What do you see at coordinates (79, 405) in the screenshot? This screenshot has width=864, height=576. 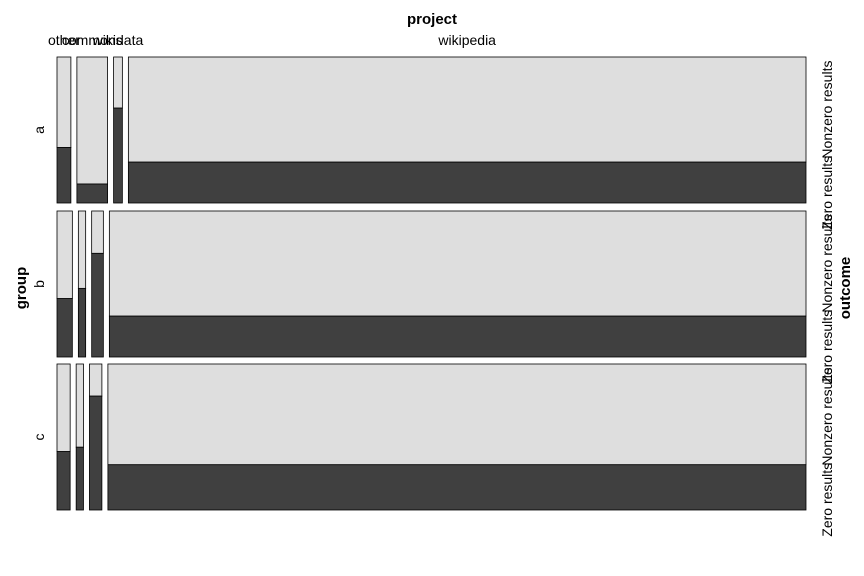 I see `tile-c-commons-nonzero` at bounding box center [79, 405].